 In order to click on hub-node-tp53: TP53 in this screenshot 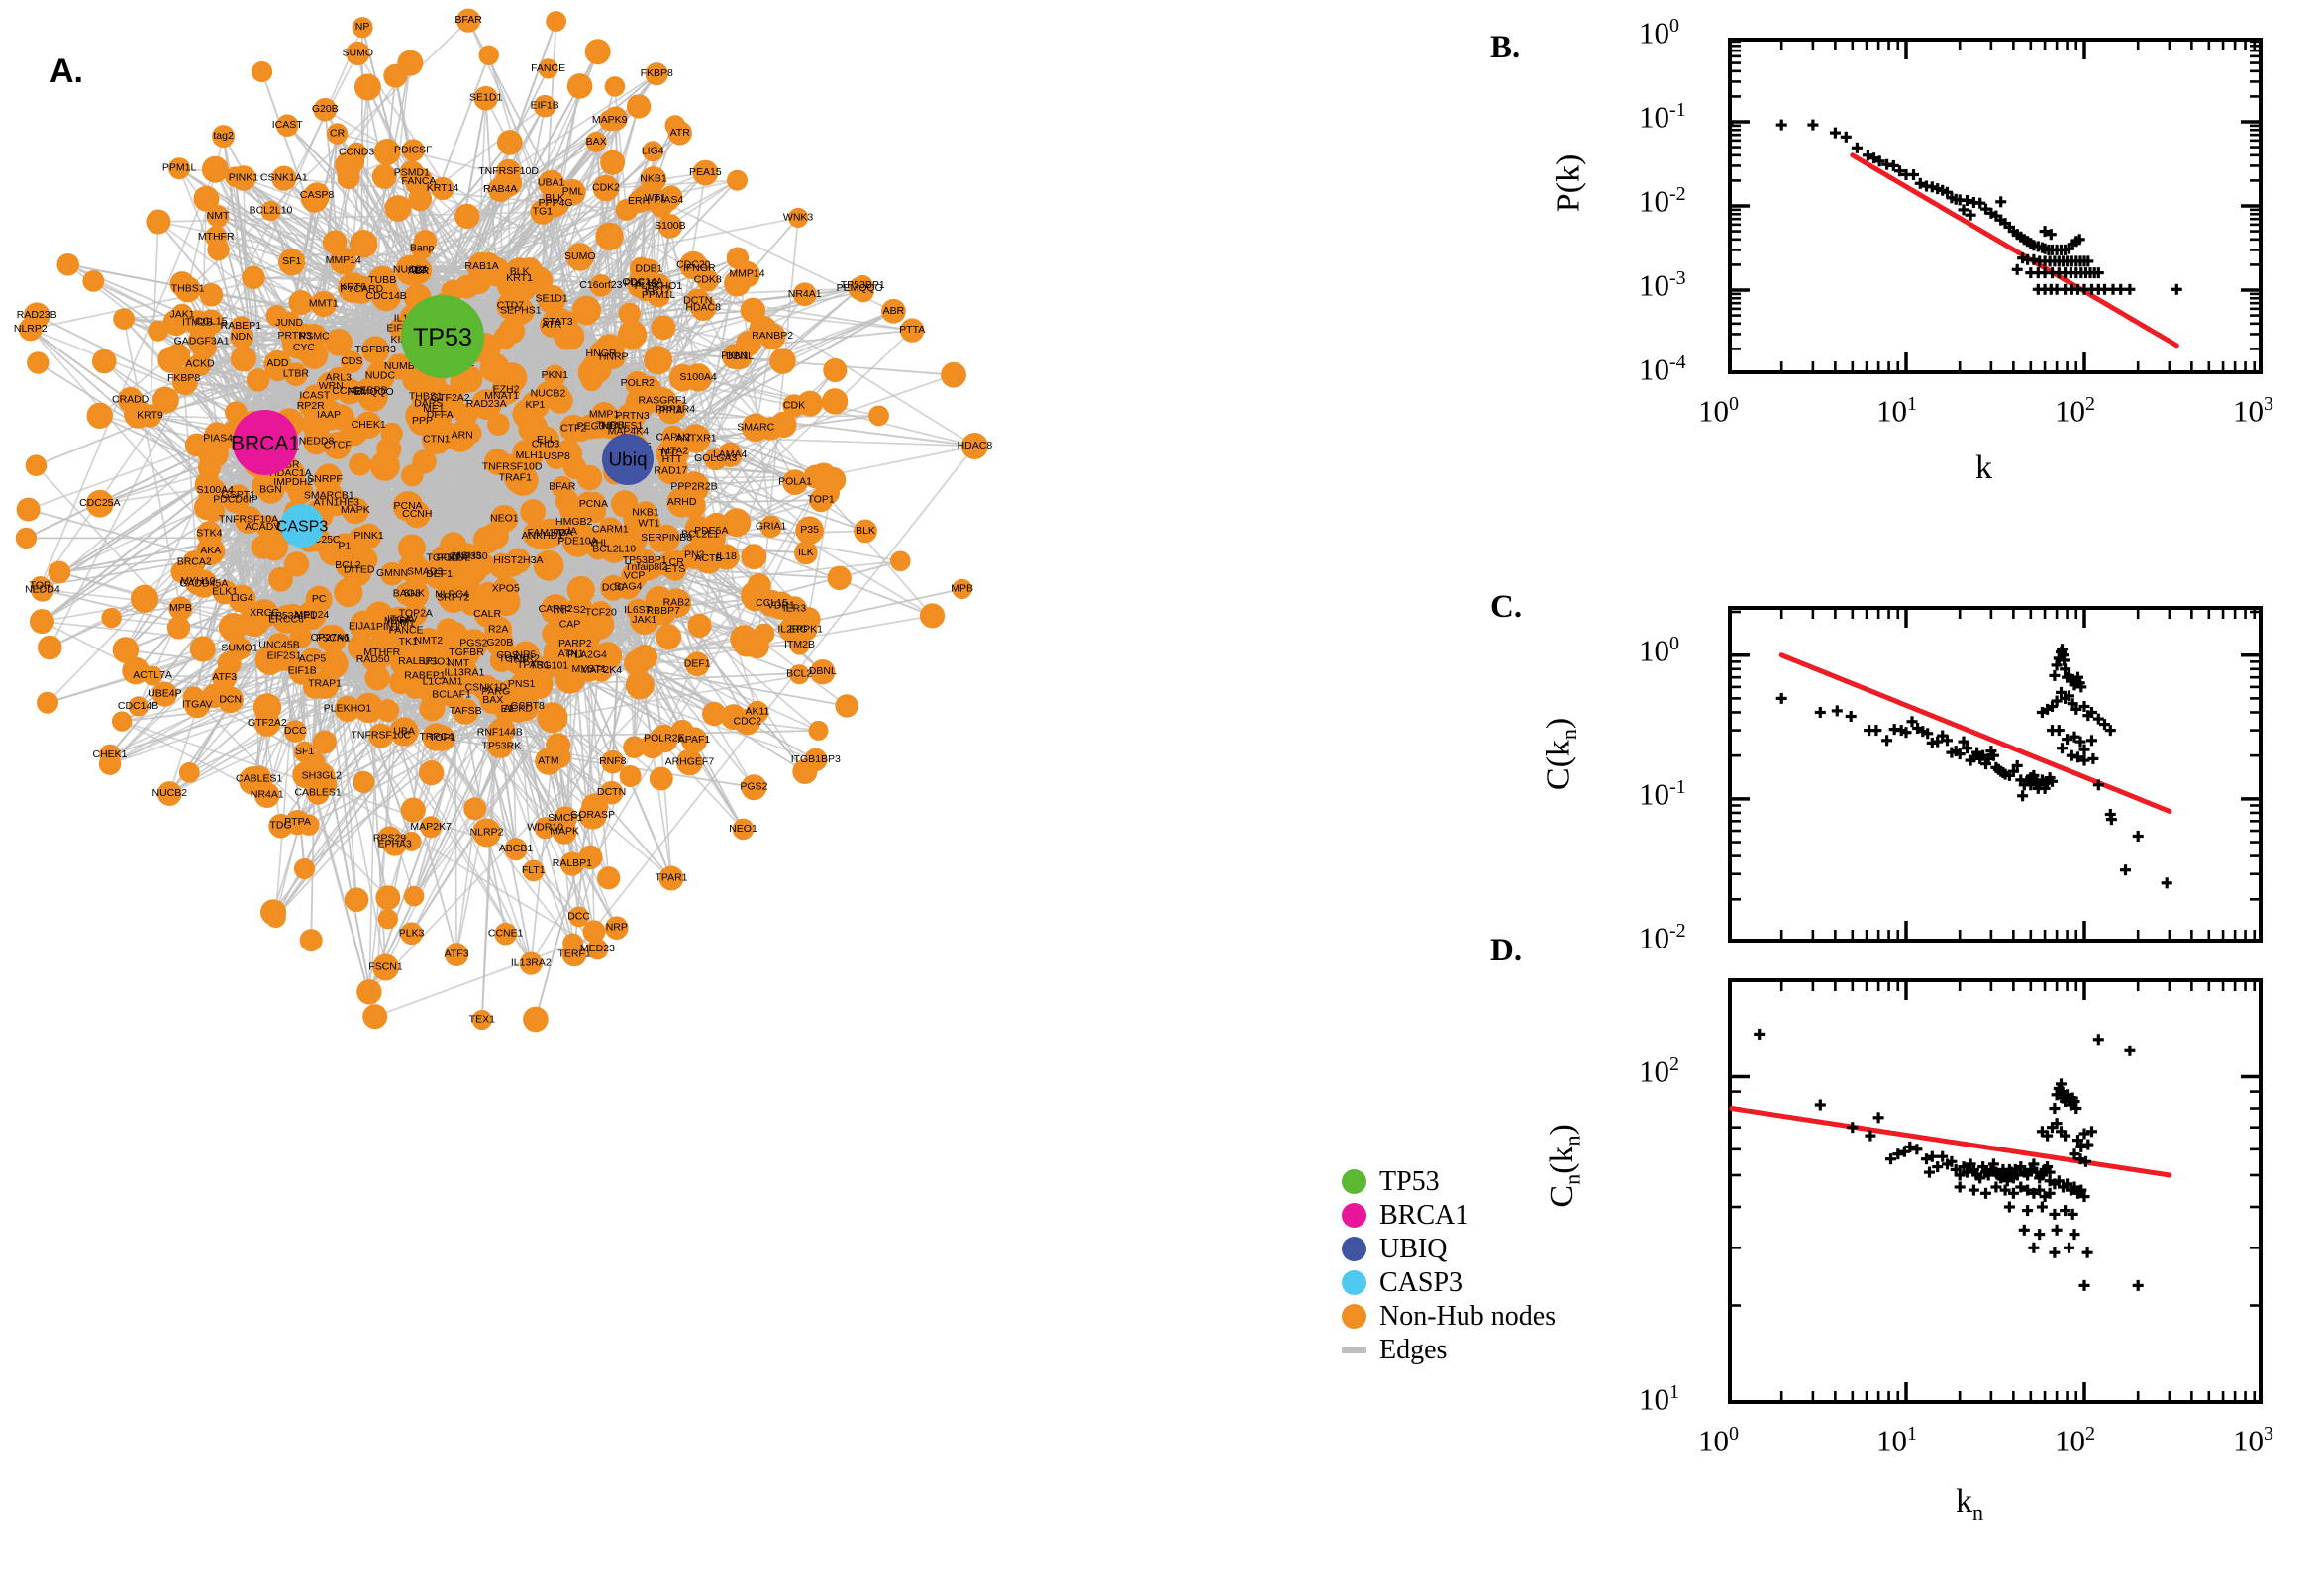, I will do `click(443, 337)`.